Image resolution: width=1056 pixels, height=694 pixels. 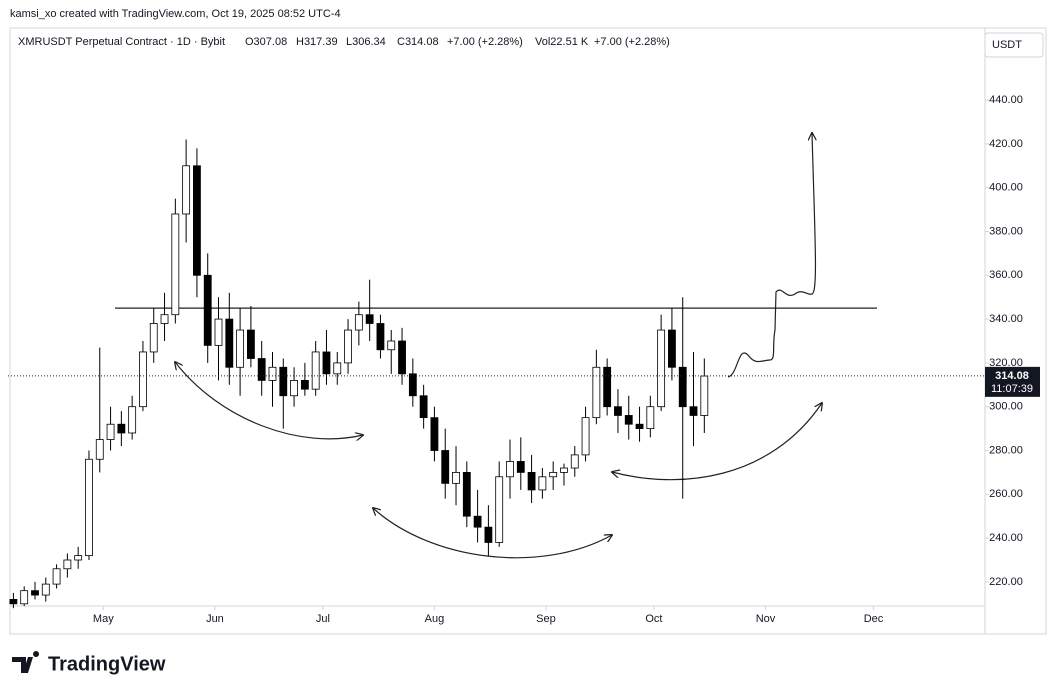 What do you see at coordinates (1006, 188) in the screenshot?
I see `y-tick-label: 400.00` at bounding box center [1006, 188].